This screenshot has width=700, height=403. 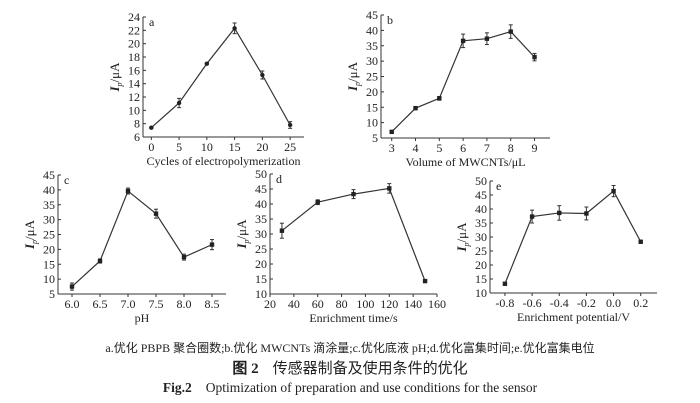 I want to click on x-tick-label: 60, so click(x=318, y=304).